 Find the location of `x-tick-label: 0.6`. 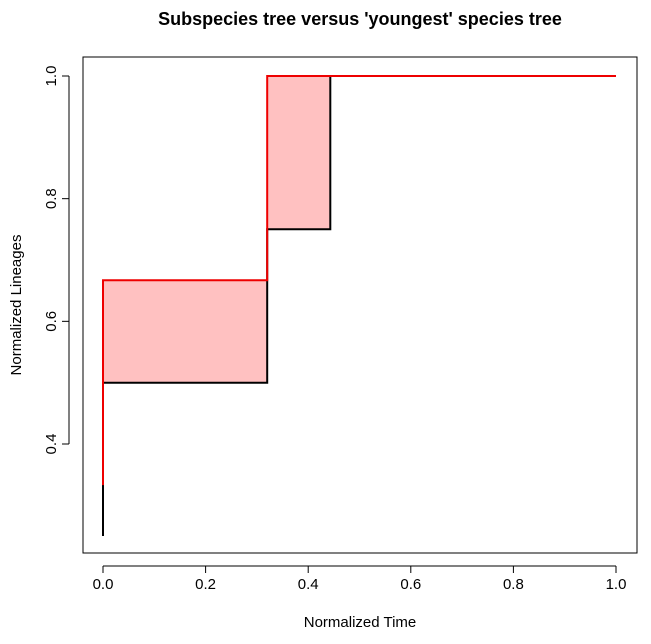

x-tick-label: 0.6 is located at coordinates (410, 584).